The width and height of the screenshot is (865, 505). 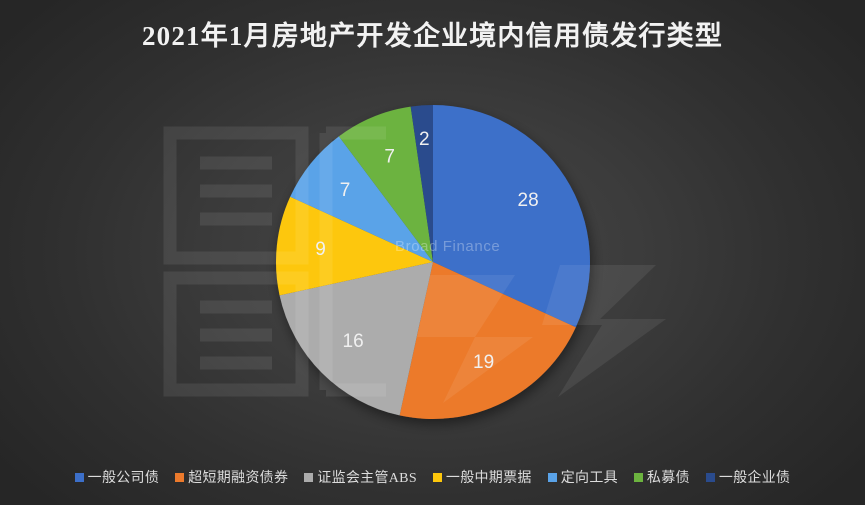 I want to click on pie-slice-value-label: 16, so click(x=353, y=341).